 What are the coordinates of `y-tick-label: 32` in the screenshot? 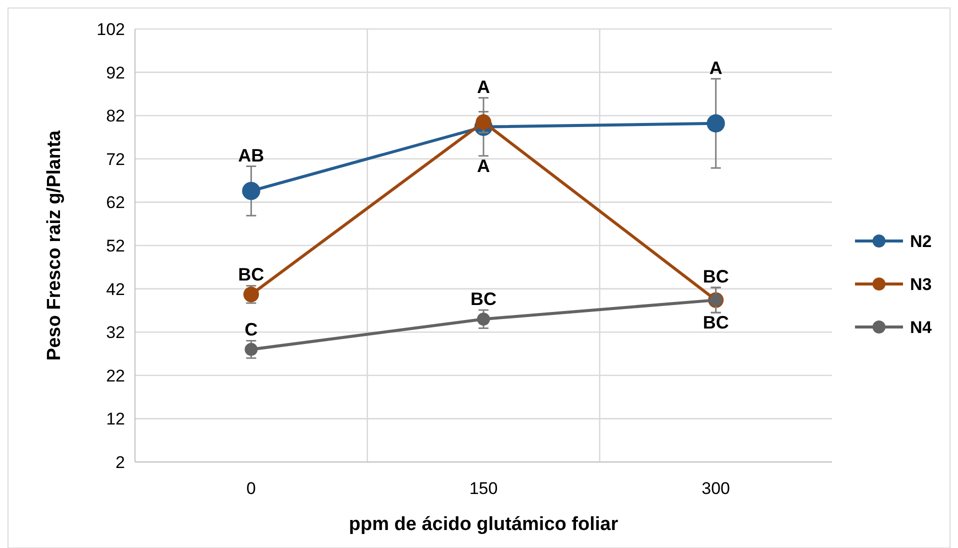 It's located at (115, 332).